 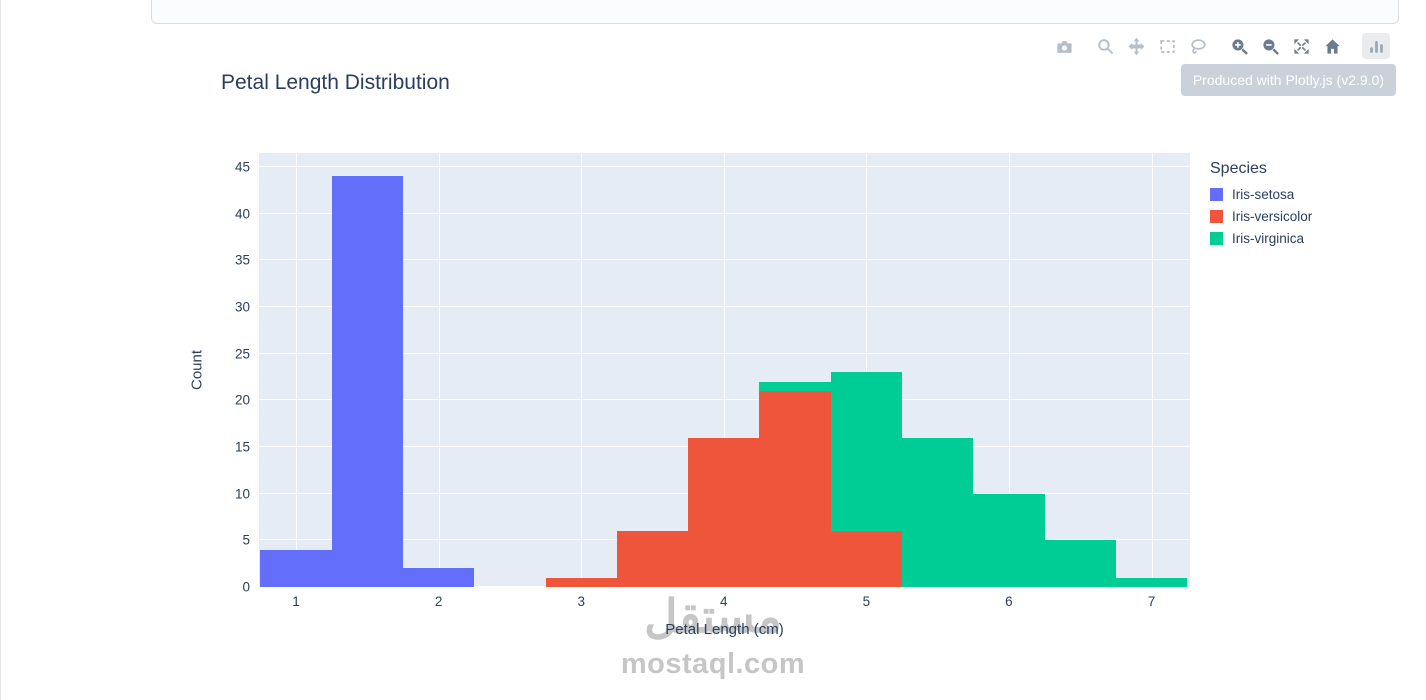 What do you see at coordinates (1270, 46) in the screenshot?
I see `zoom-out-icon` at bounding box center [1270, 46].